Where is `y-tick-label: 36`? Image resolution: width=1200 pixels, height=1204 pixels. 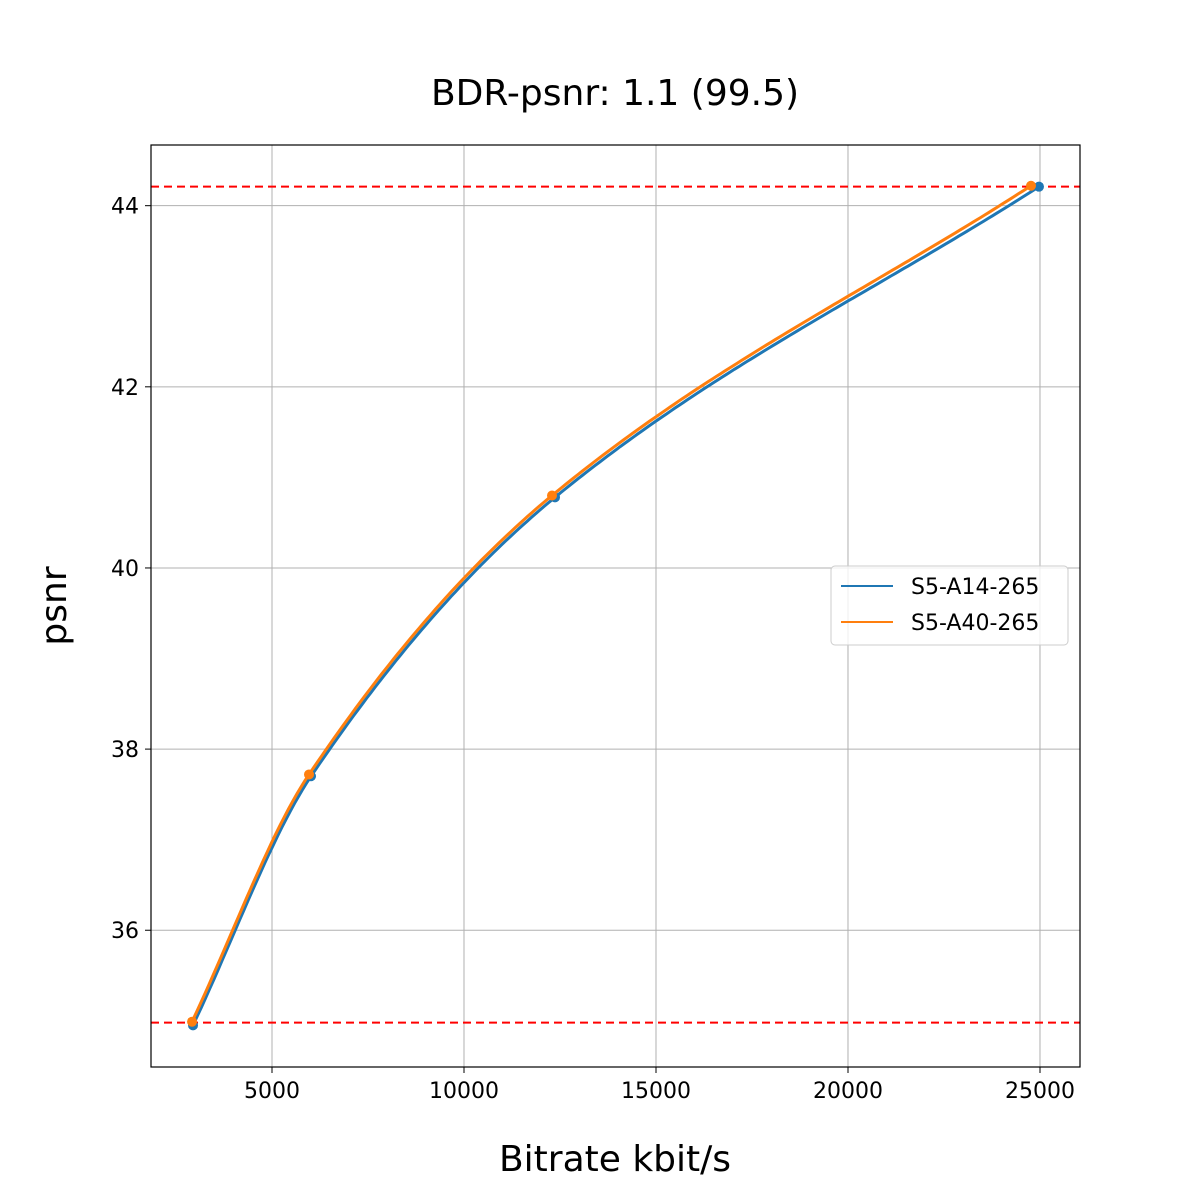
y-tick-label: 36 is located at coordinates (125, 931).